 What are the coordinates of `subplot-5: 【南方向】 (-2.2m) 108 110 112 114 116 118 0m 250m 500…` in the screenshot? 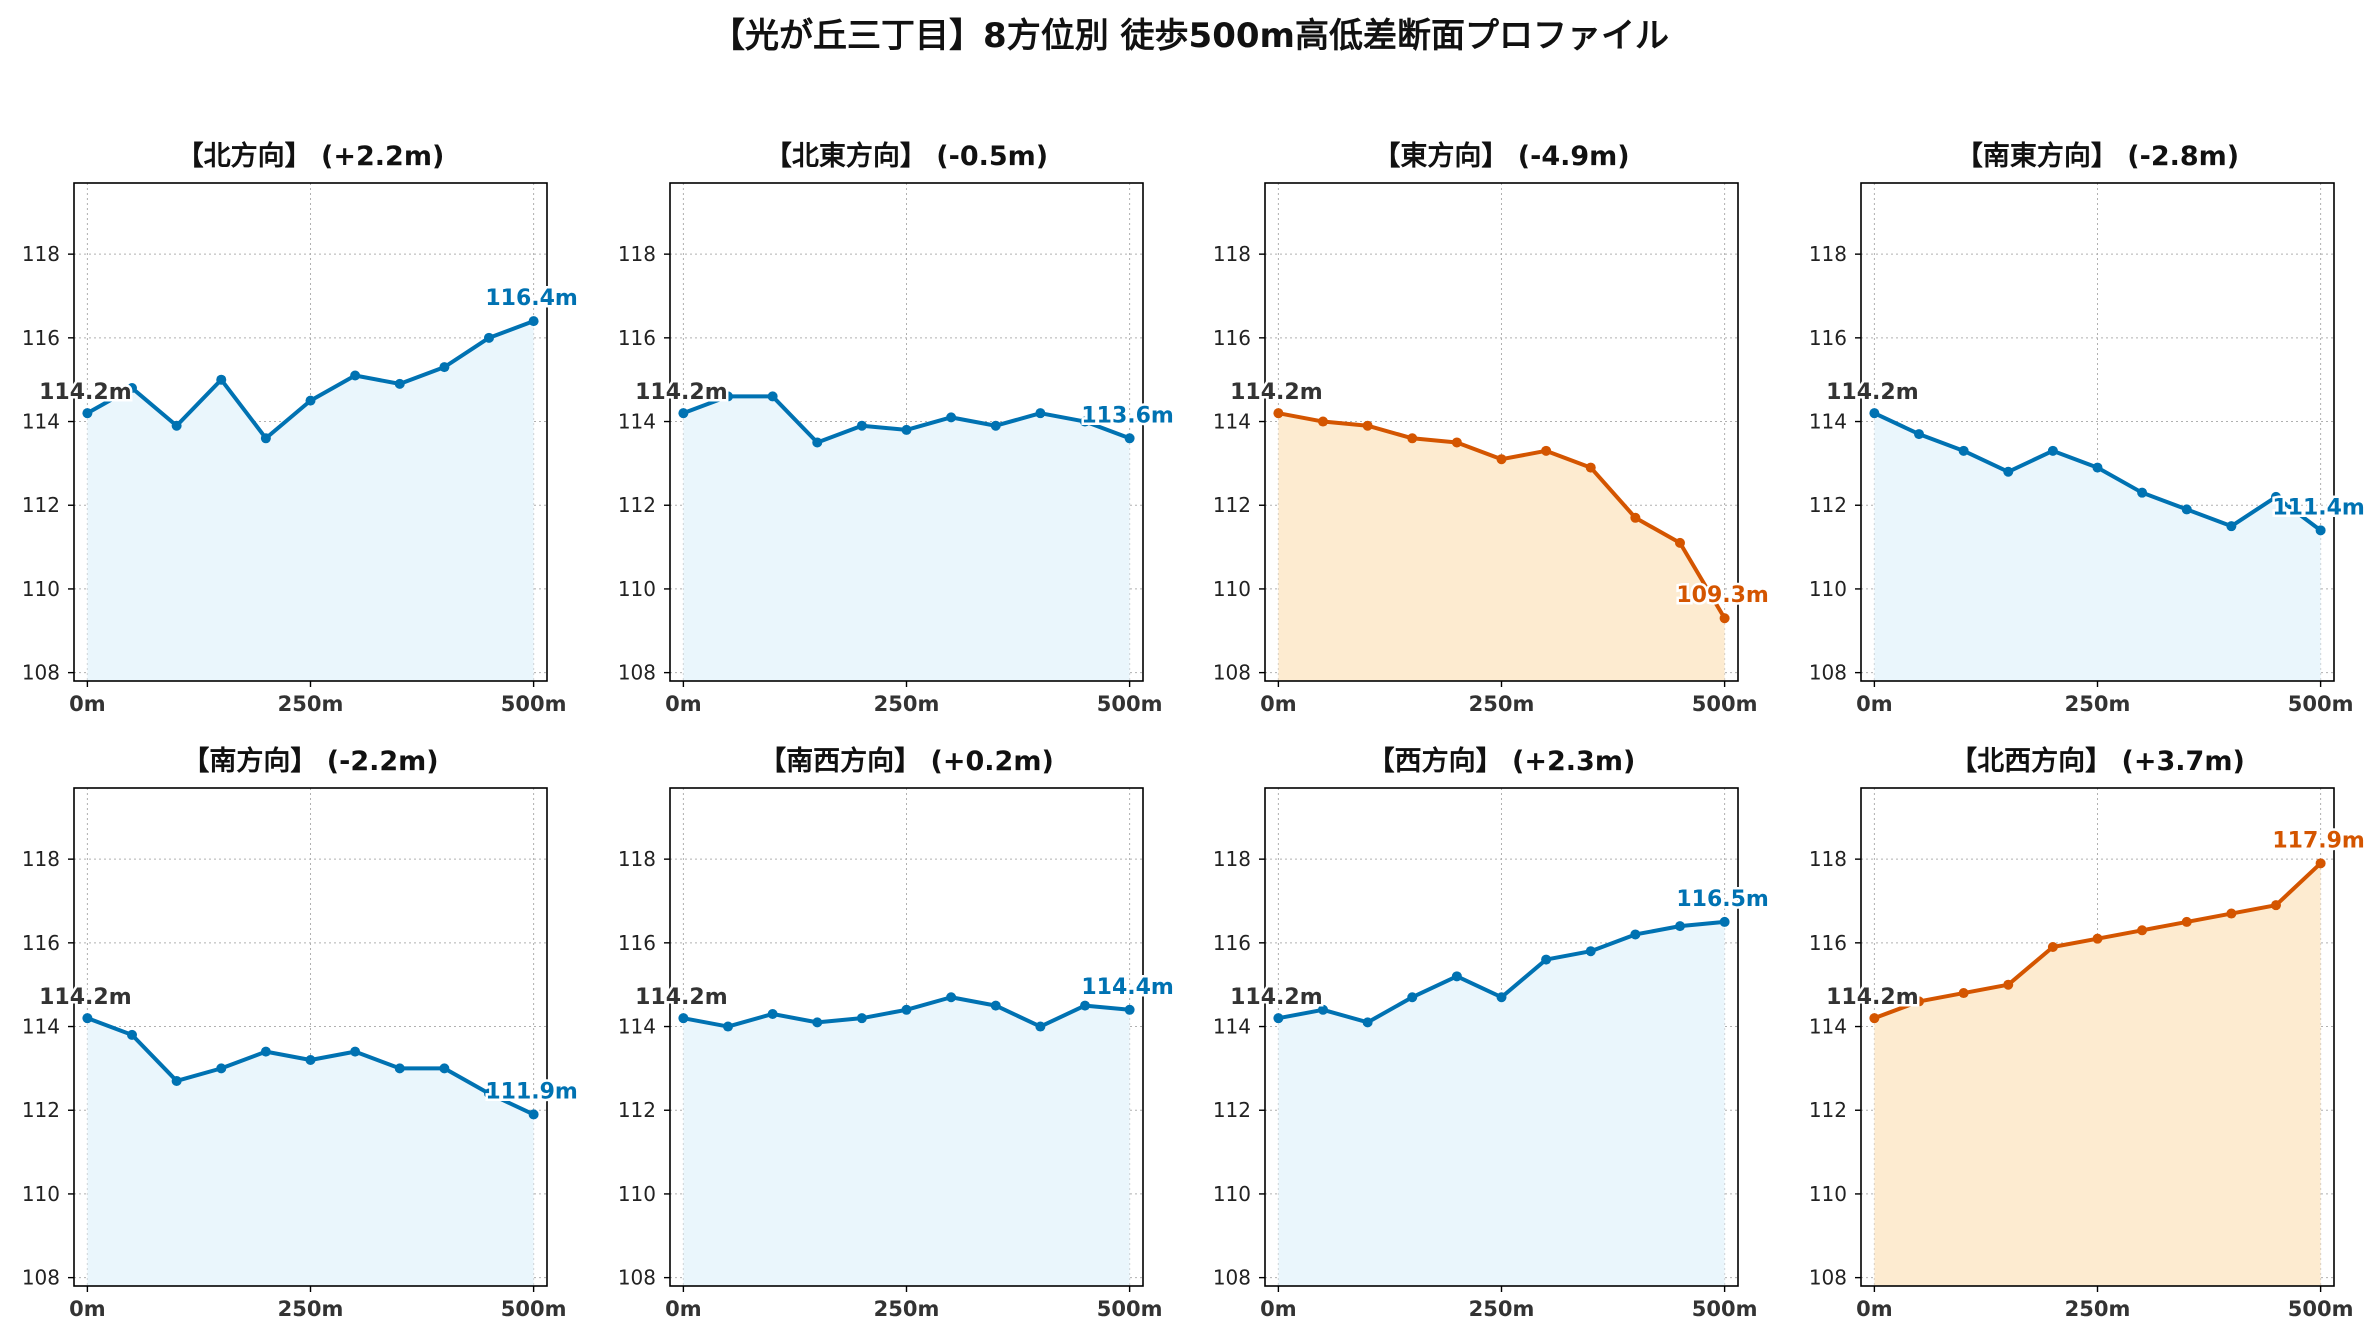 It's located at (301, 1033).